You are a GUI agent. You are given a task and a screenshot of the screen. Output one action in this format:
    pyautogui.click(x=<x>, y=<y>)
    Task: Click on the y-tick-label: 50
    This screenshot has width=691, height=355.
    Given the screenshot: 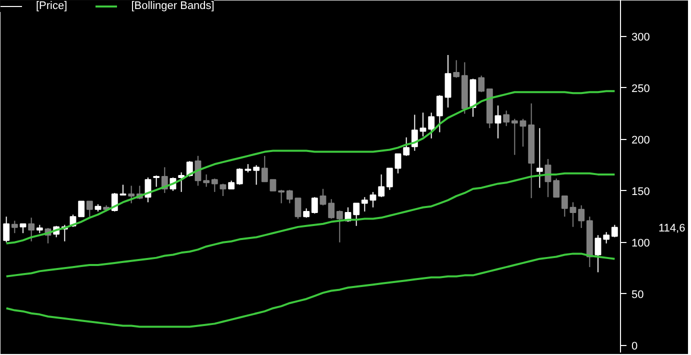 What is the action you would take?
    pyautogui.click(x=638, y=294)
    